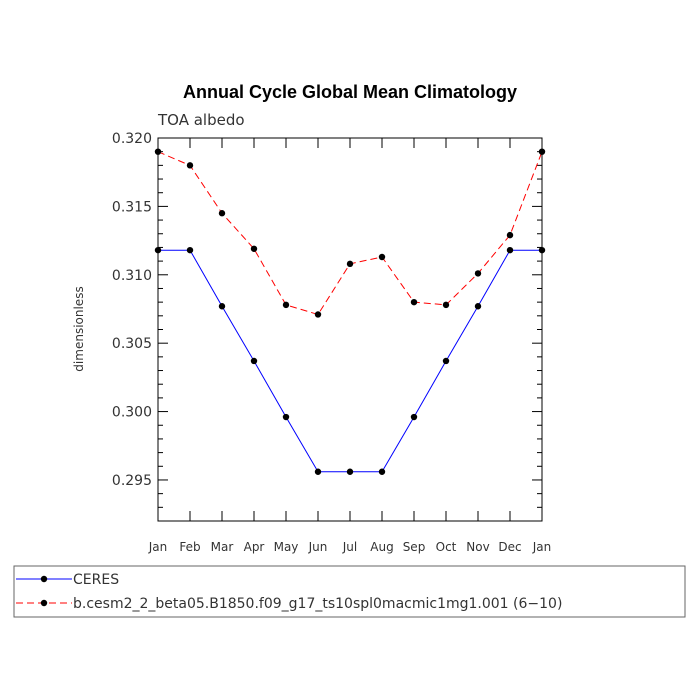 The width and height of the screenshot is (700, 700). What do you see at coordinates (318, 547) in the screenshot?
I see `x-tick-label: Jun` at bounding box center [318, 547].